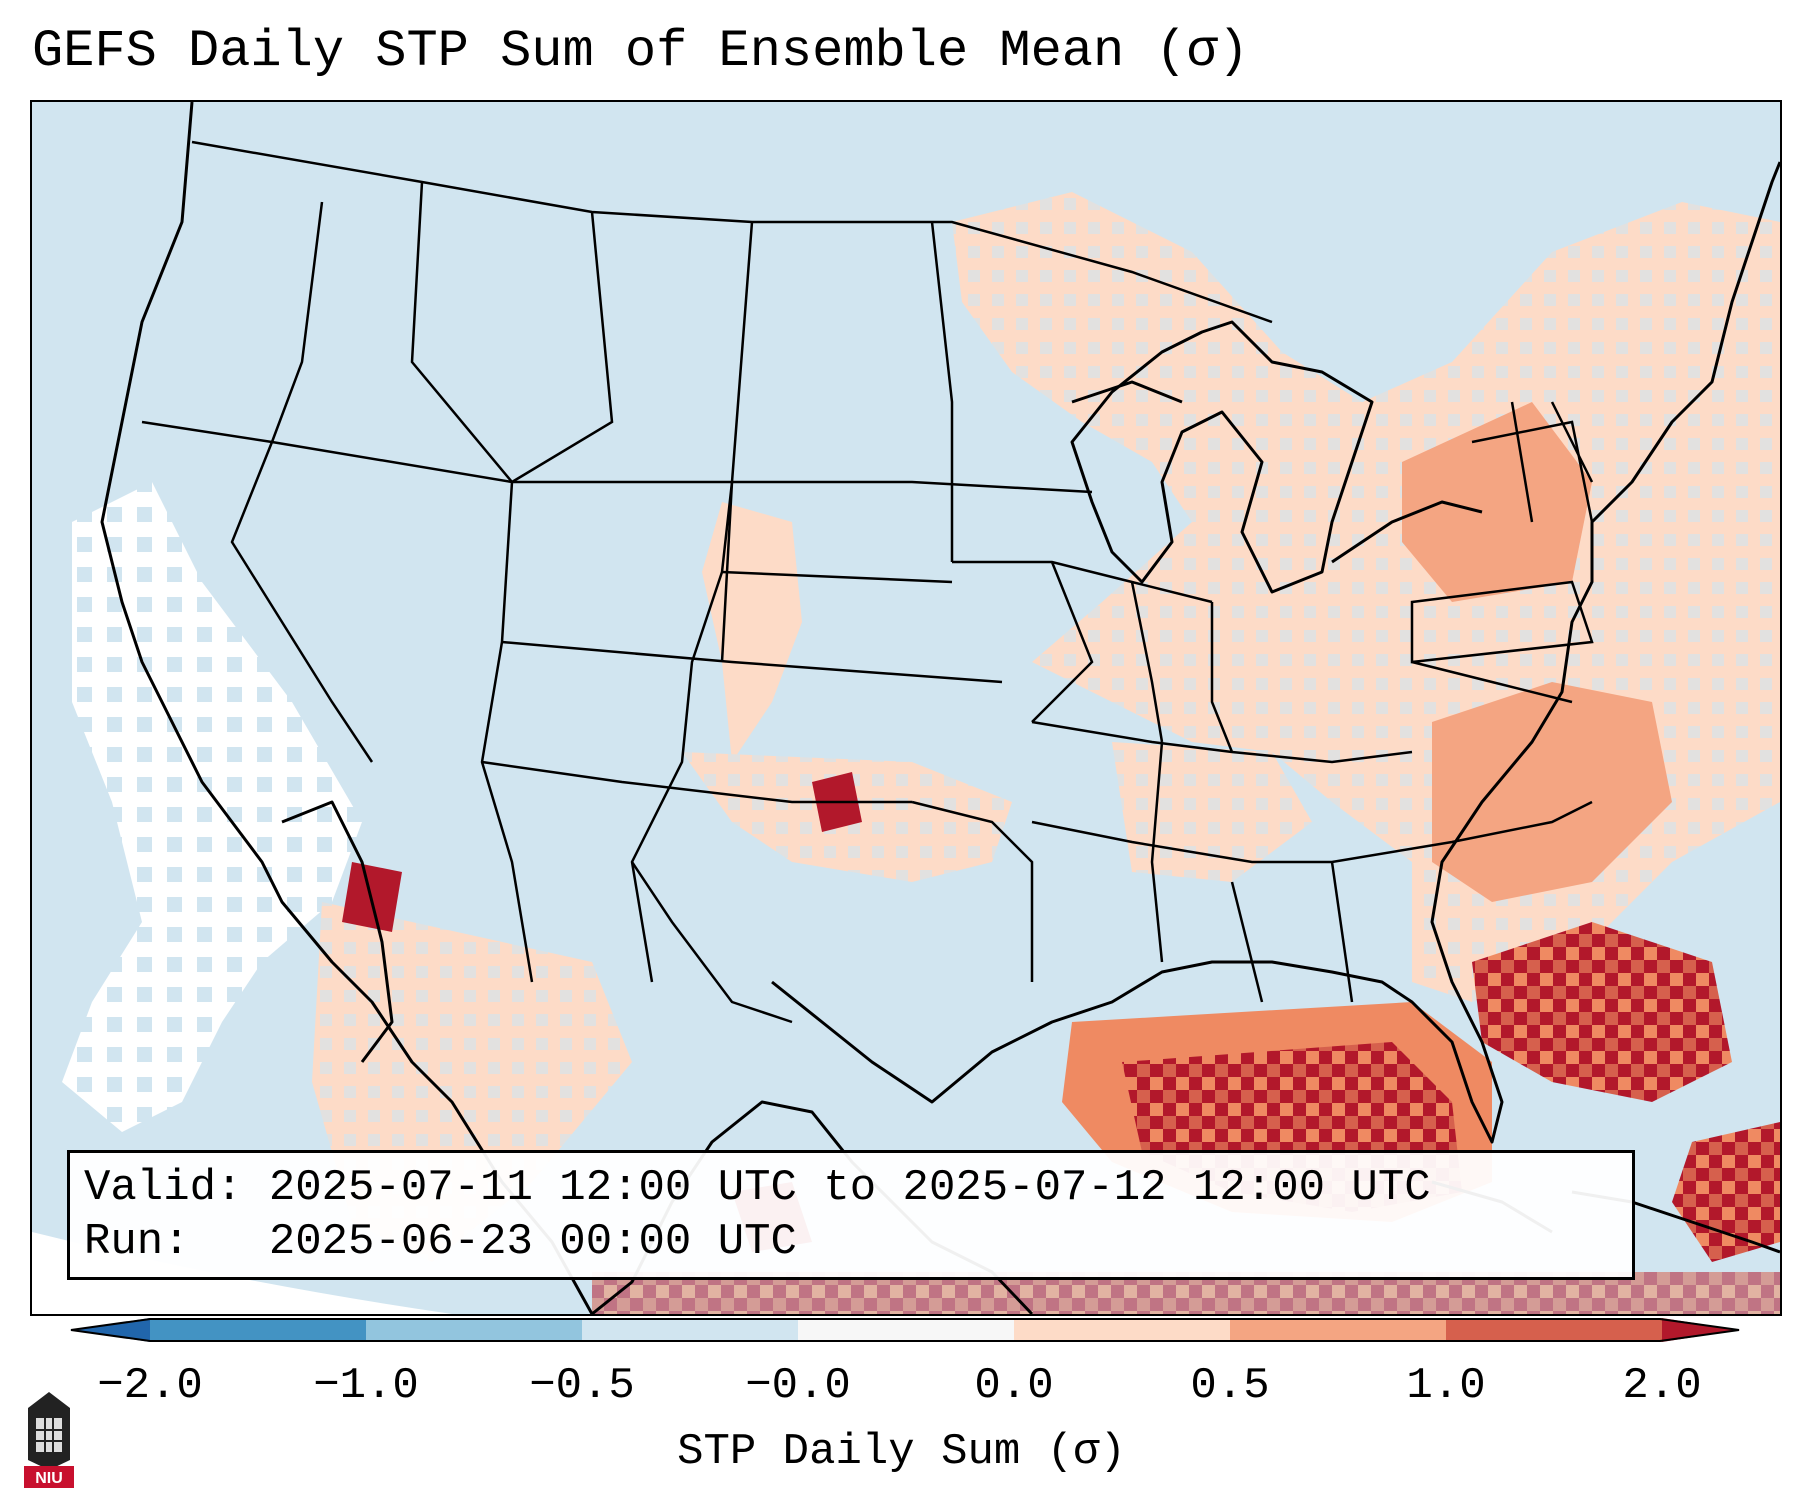 The width and height of the screenshot is (1803, 1506). Describe the element at coordinates (1497, 502) in the screenshot. I see `northeast-moderate-region` at that location.